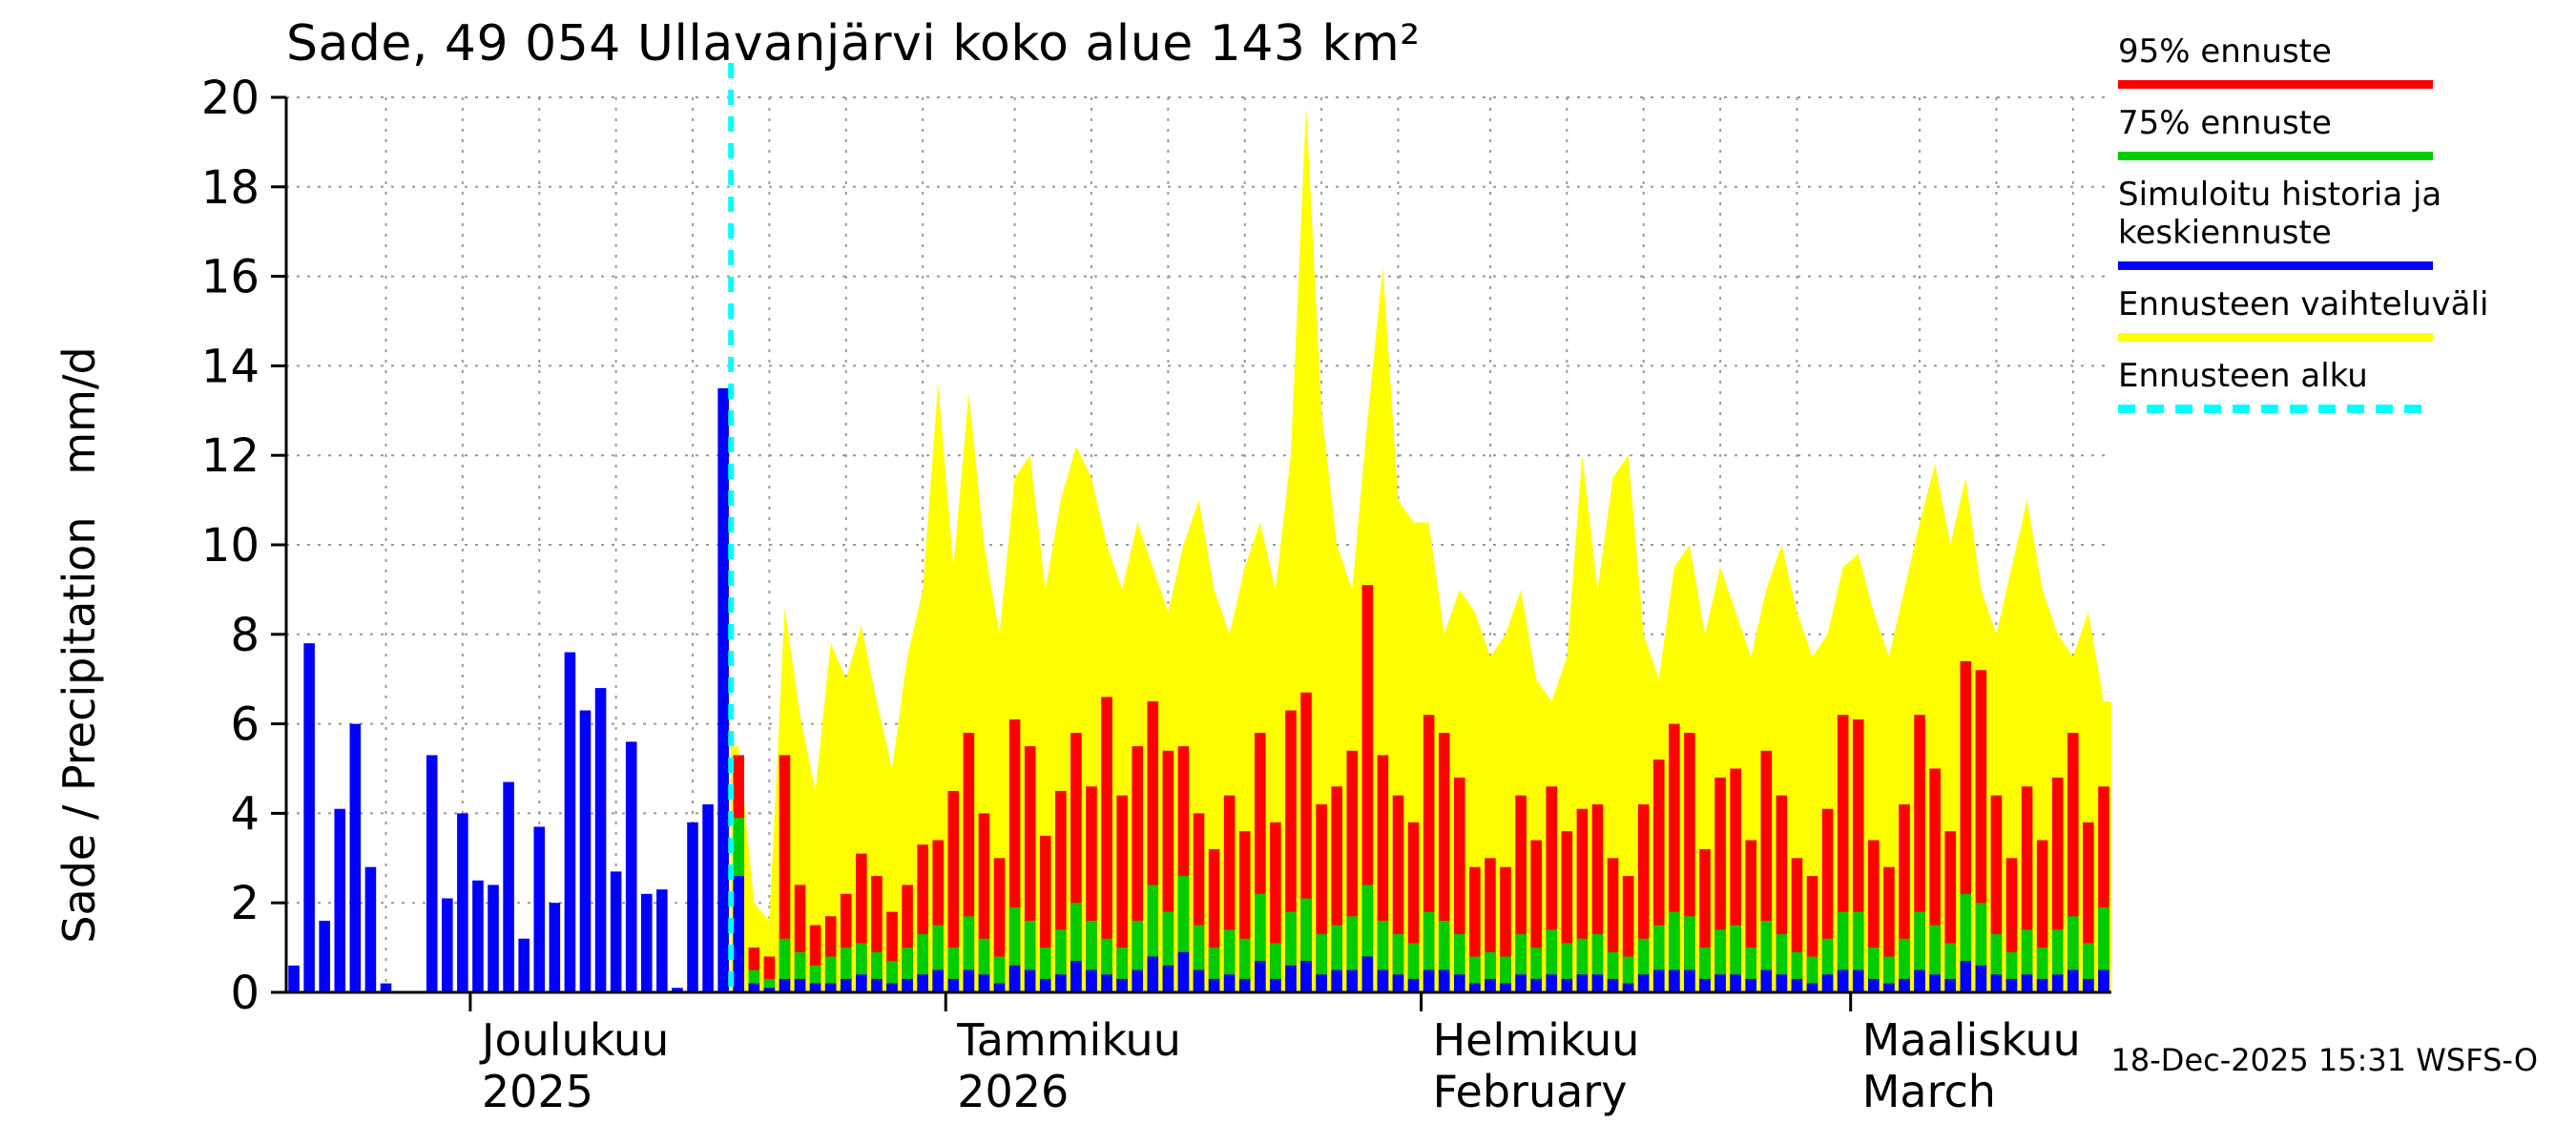 Image resolution: width=2576 pixels, height=1145 pixels. I want to click on legend-label-simulated-history: Simuloitu historia ja keskiennuste, so click(2280, 214).